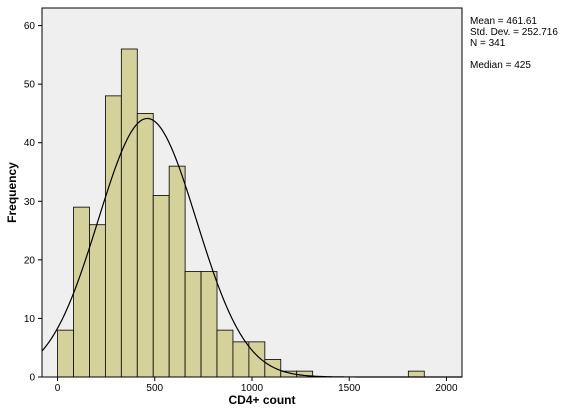 Image resolution: width=567 pixels, height=412 pixels. I want to click on stat-median: Median = 425, so click(500, 65).